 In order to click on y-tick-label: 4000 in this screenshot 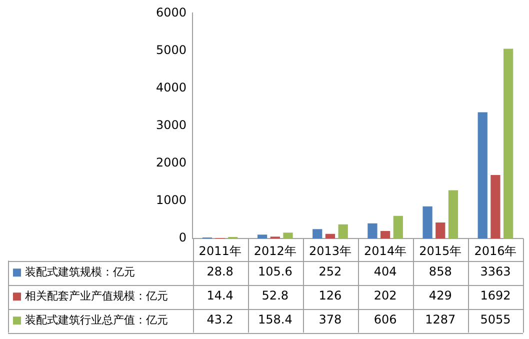, I will do `click(171, 87)`.